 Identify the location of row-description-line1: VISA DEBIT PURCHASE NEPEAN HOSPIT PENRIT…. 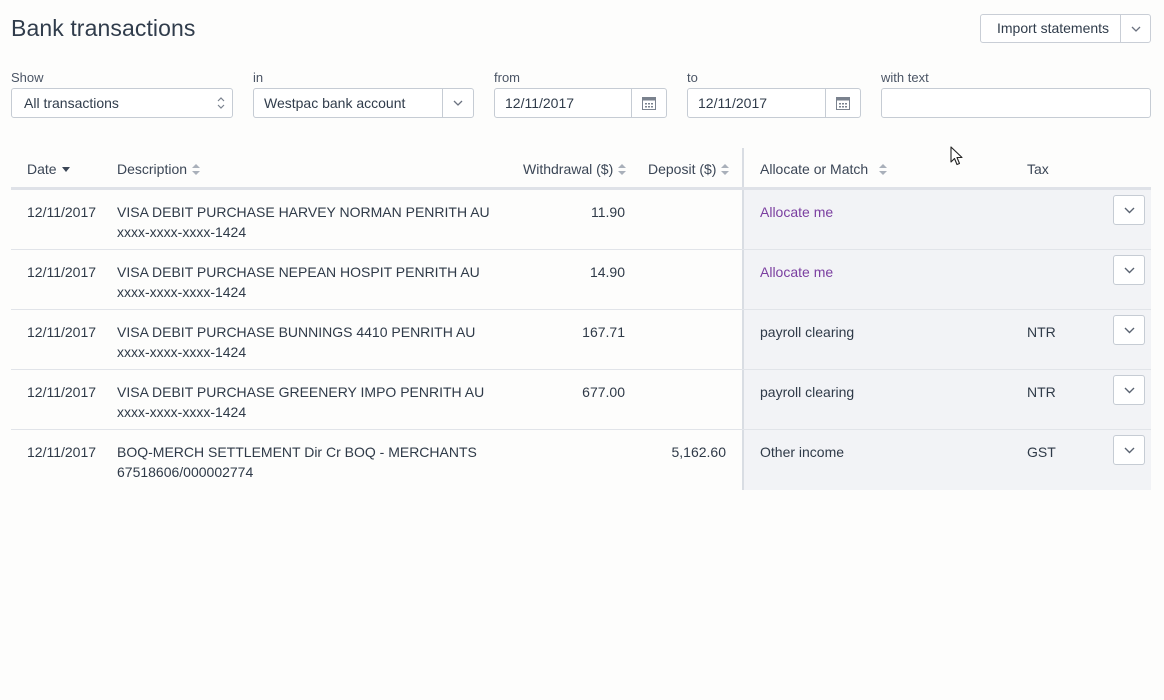
(298, 272).